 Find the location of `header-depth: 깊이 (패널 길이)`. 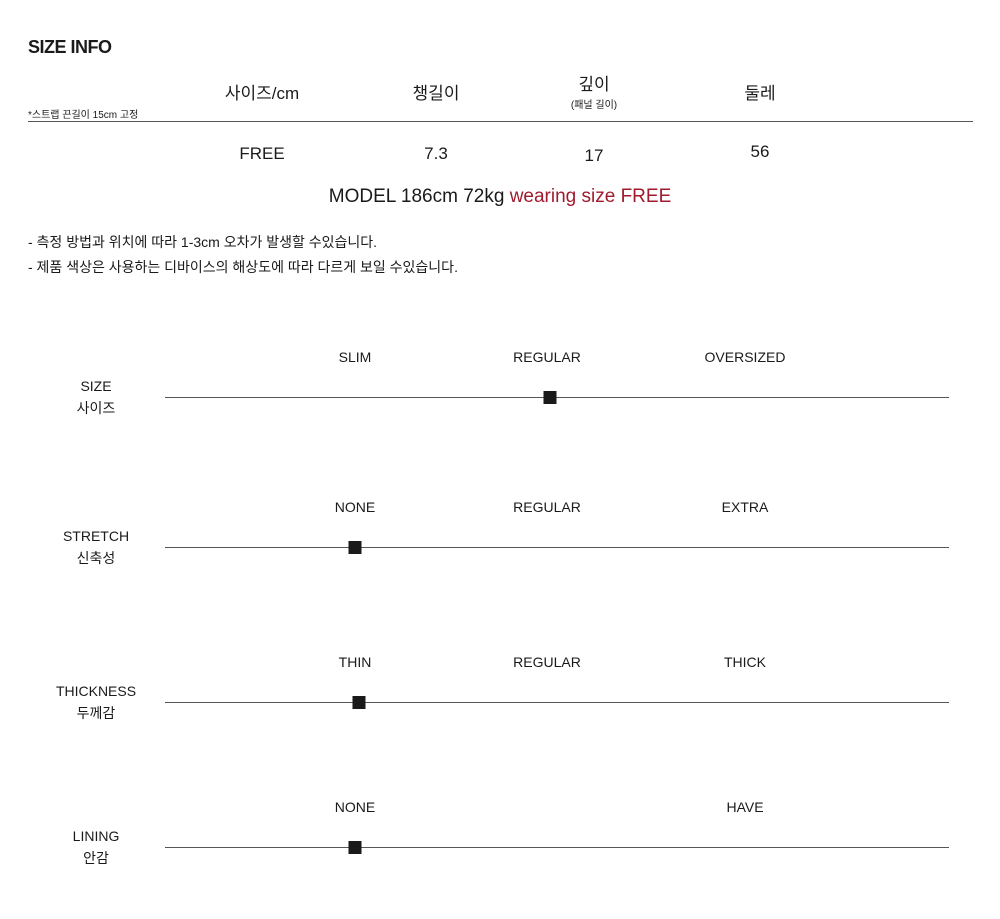

header-depth: 깊이 (패널 길이) is located at coordinates (594, 90).